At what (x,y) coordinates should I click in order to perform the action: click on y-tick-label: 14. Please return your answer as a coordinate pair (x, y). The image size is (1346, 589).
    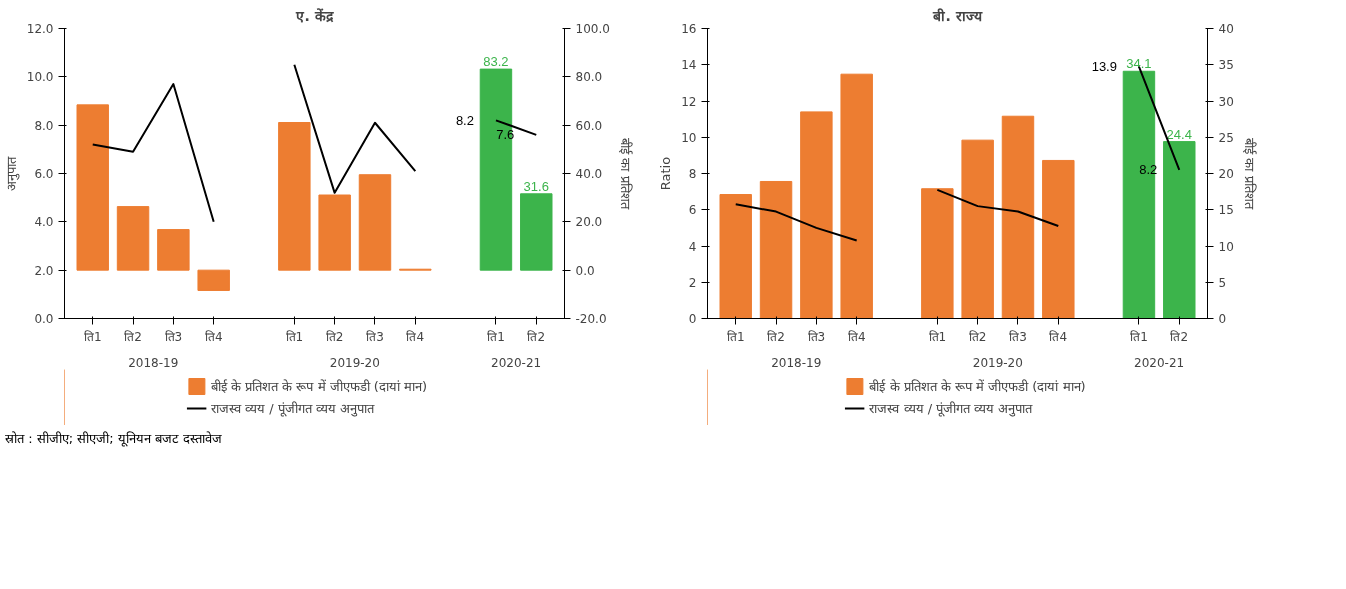
    Looking at the image, I should click on (689, 65).